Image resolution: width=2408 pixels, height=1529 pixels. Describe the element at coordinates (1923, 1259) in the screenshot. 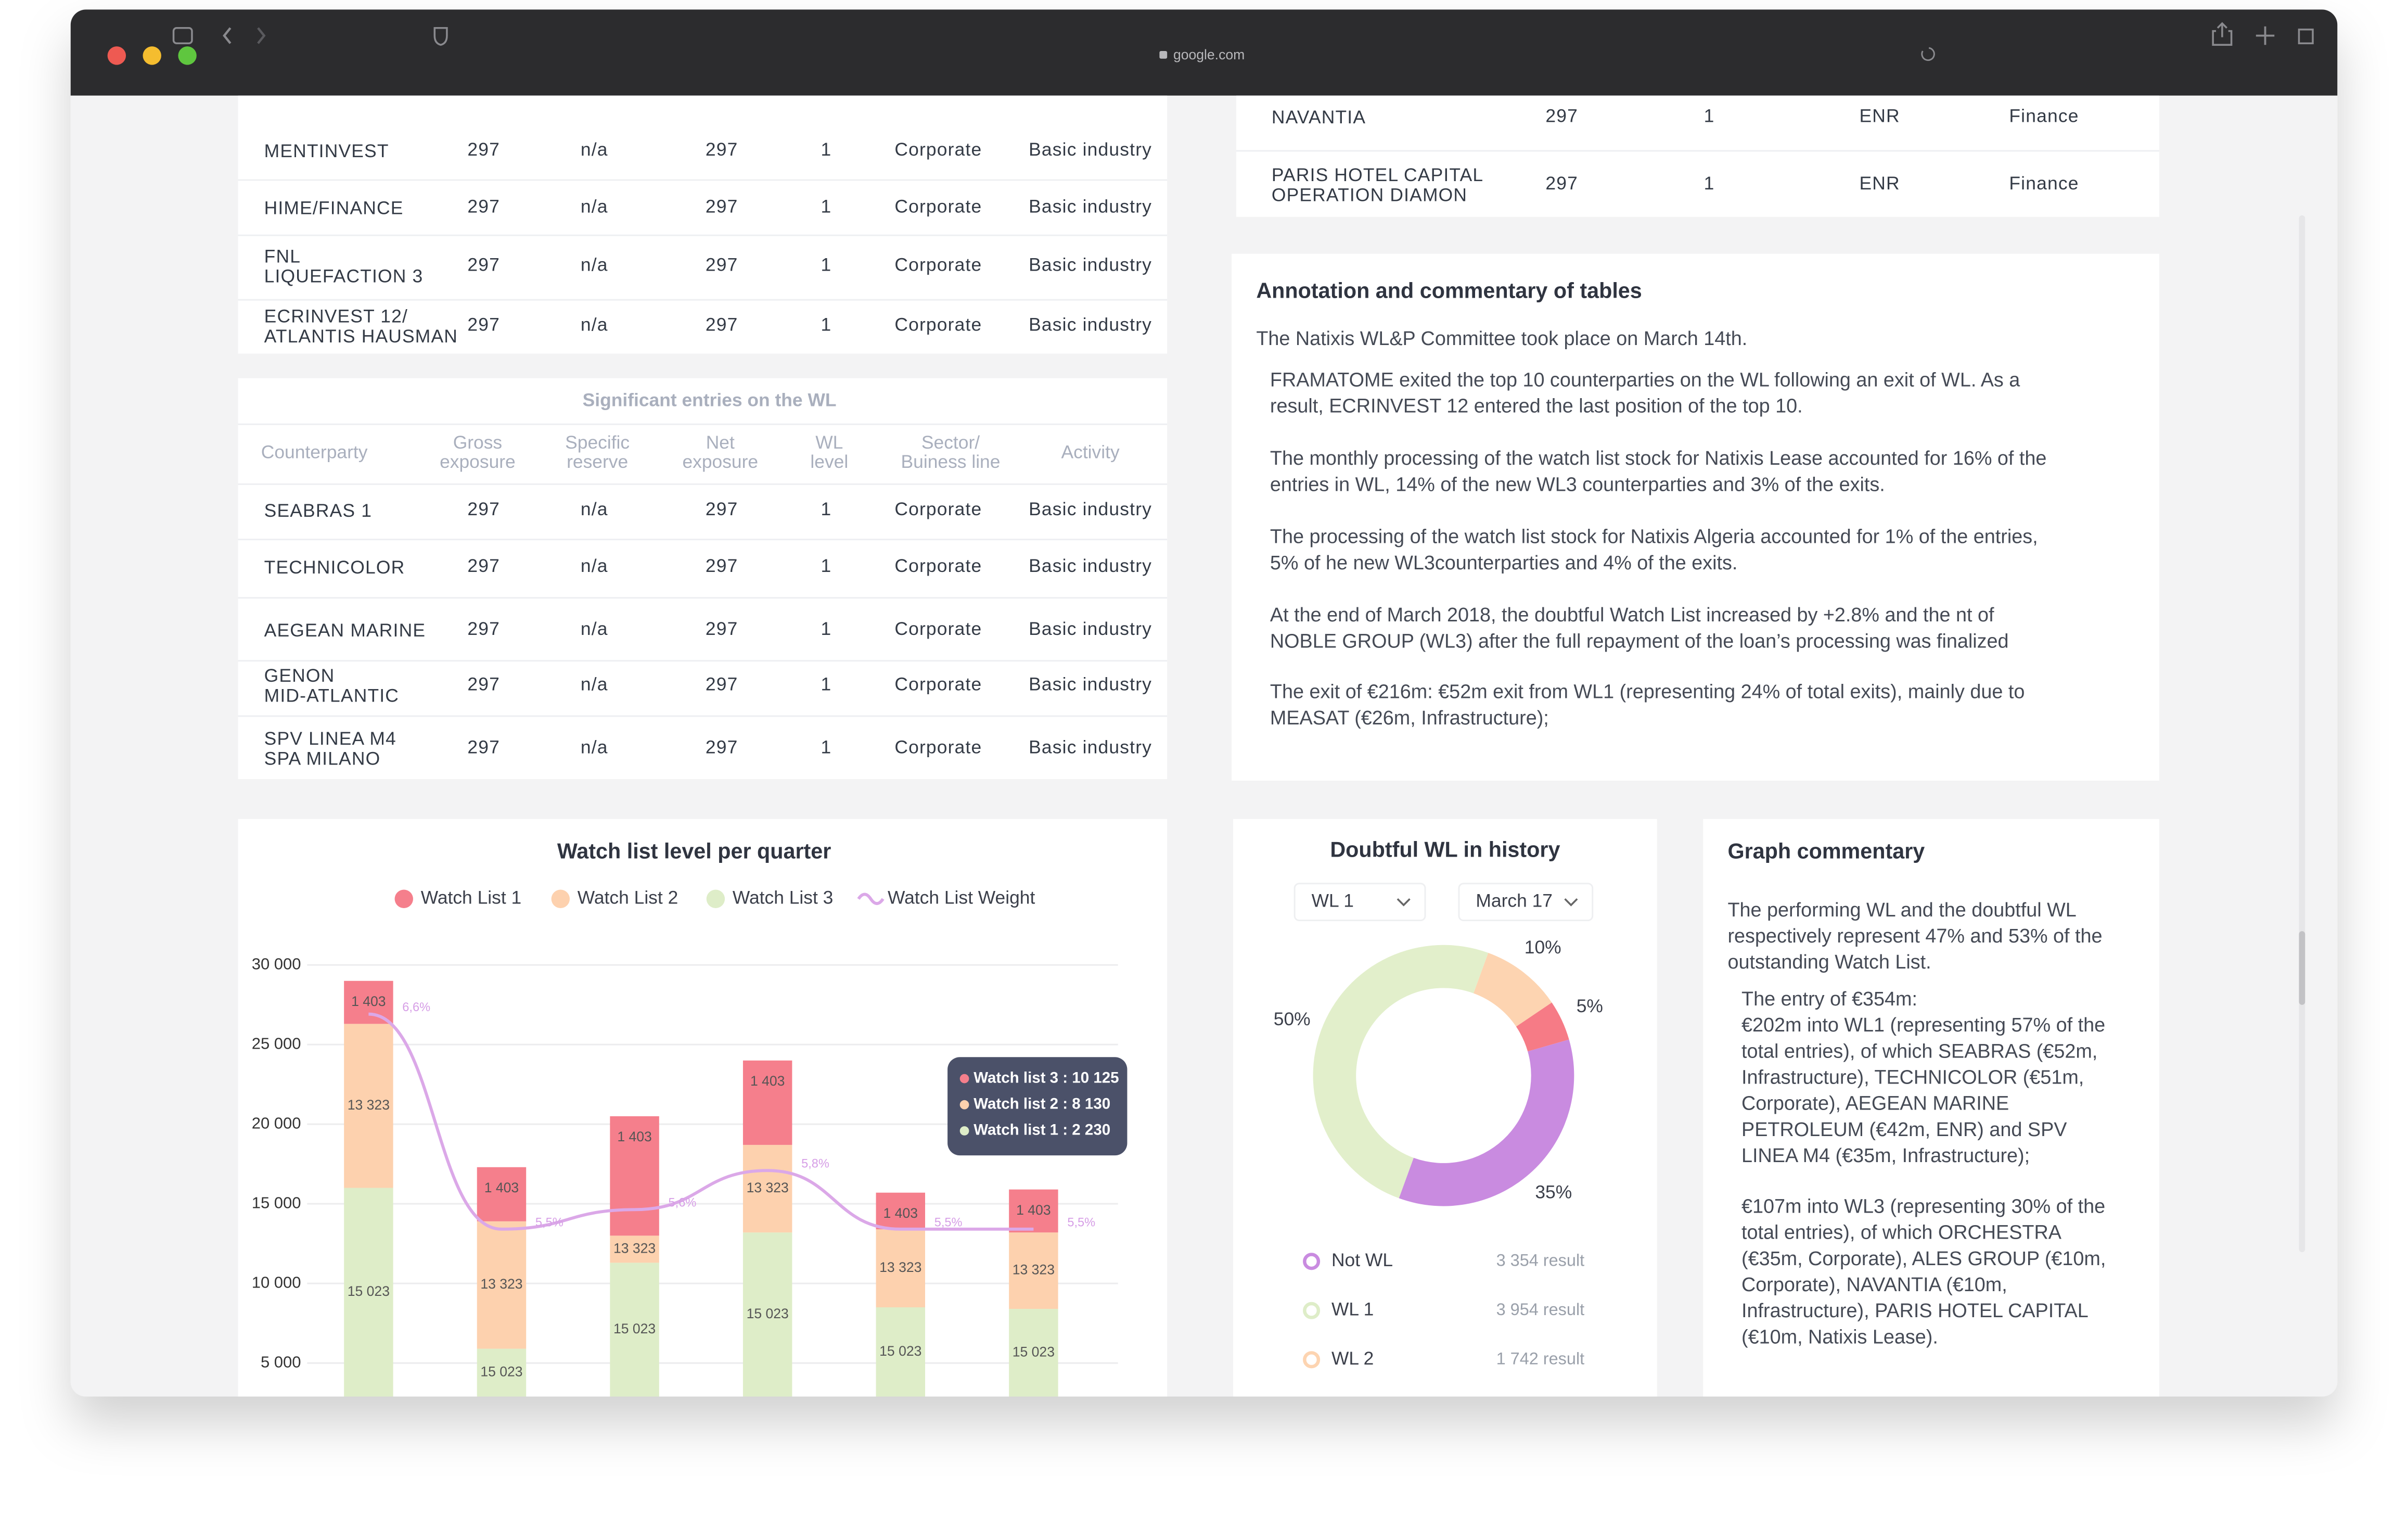

I see `paragraph-line: (€35m, Corporate), ALES GROUP (€10m,` at that location.